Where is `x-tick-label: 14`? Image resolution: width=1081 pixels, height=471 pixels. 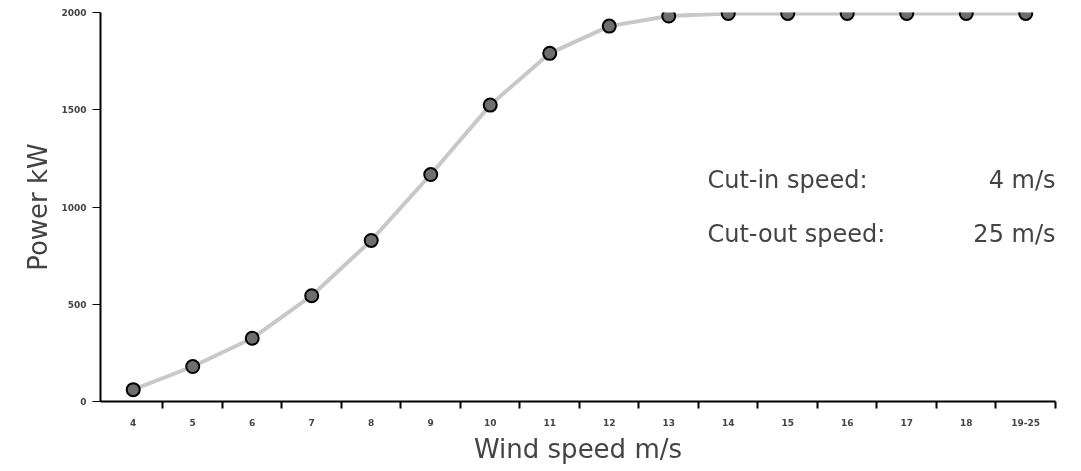 x-tick-label: 14 is located at coordinates (728, 422).